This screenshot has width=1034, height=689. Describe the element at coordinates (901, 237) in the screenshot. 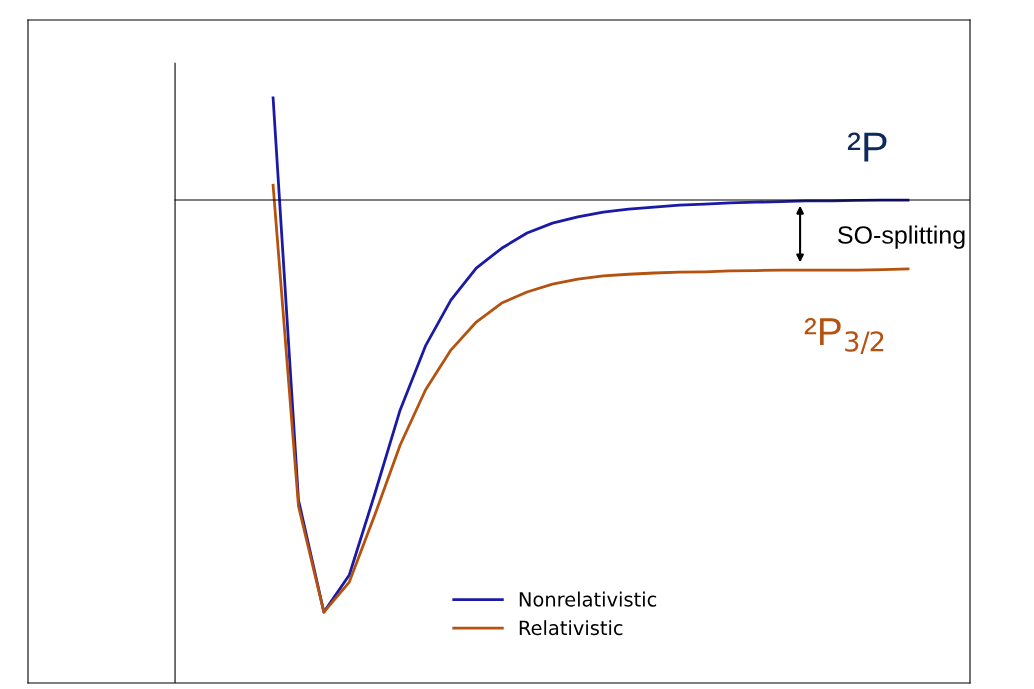

I see `annotation: SO-splitting` at that location.